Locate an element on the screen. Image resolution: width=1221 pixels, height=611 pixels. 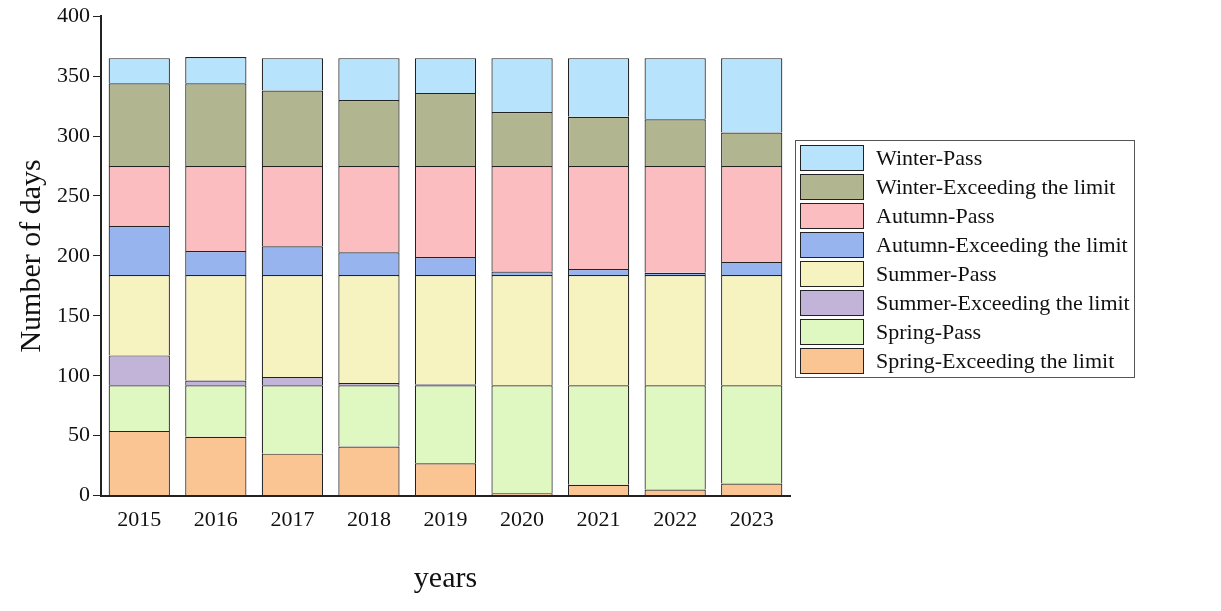
y-tick-label: 200 is located at coordinates (73, 254).